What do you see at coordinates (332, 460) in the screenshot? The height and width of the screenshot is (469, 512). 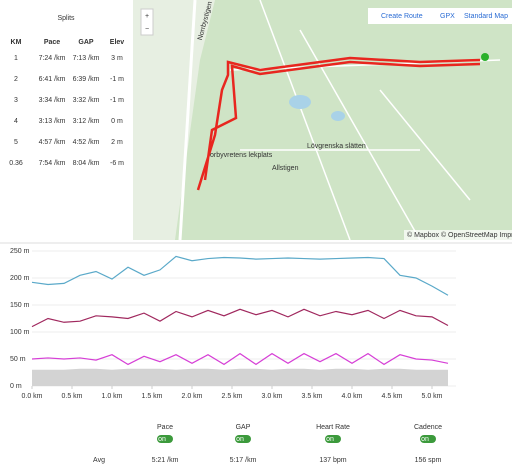 I see `stat-avg: 137 bpm` at bounding box center [332, 460].